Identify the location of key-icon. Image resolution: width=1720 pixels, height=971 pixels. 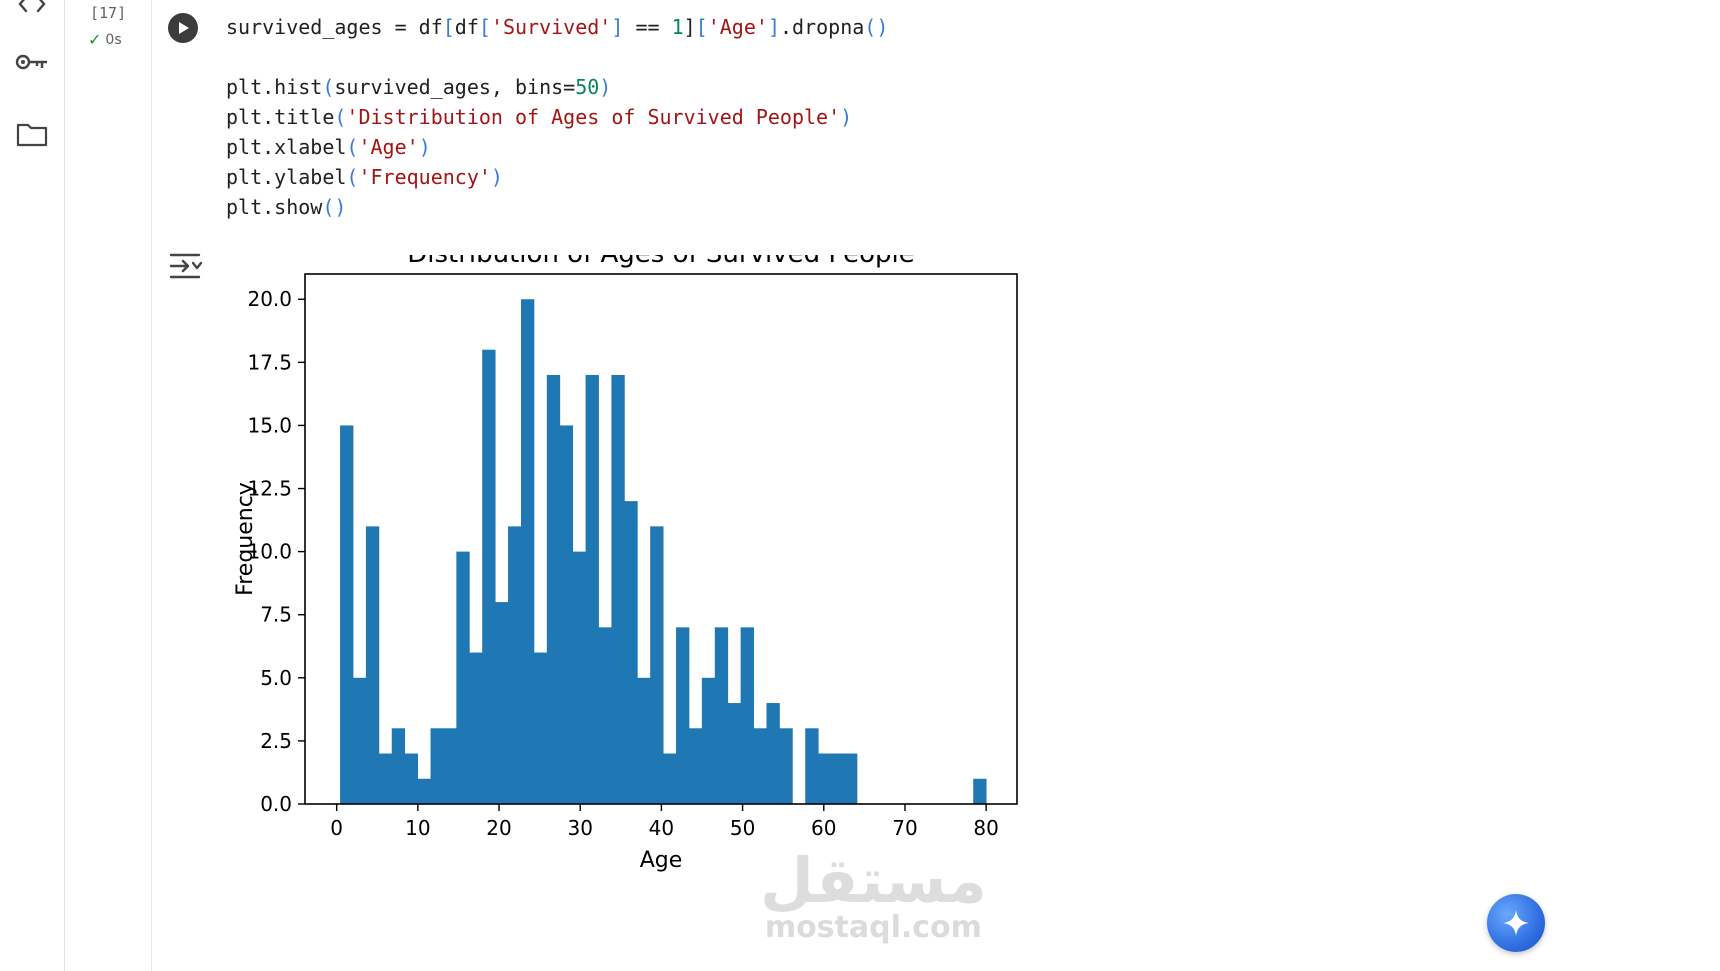
(32, 62).